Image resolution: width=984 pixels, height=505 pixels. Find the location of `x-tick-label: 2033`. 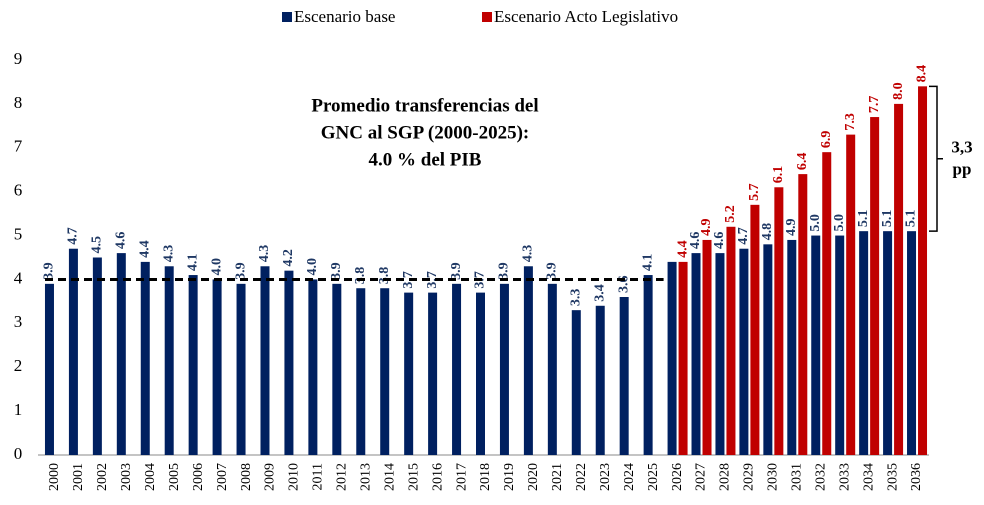

x-tick-label: 2033 is located at coordinates (844, 477).